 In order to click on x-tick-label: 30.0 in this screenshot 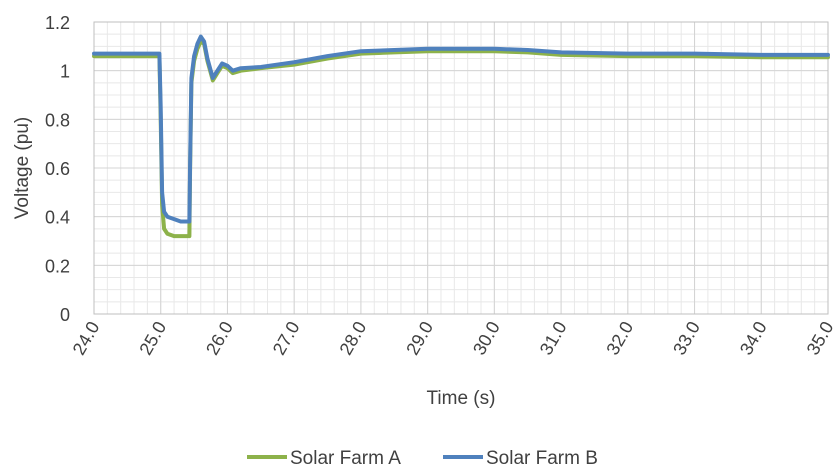, I will do `click(486, 338)`.